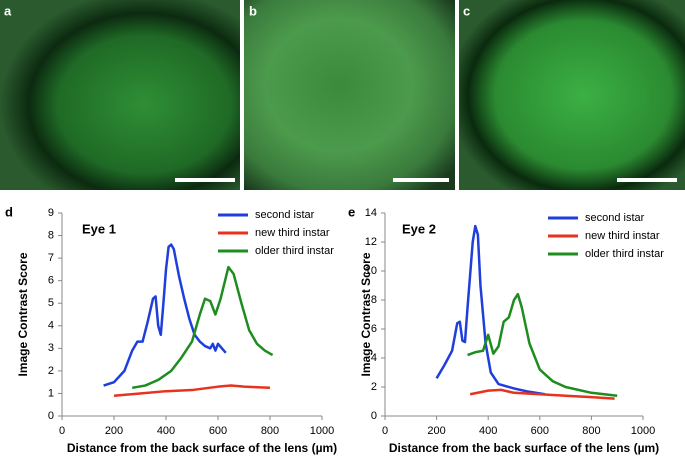 This screenshot has width=685, height=458. What do you see at coordinates (351, 211) in the screenshot?
I see `panel-label: e` at bounding box center [351, 211].